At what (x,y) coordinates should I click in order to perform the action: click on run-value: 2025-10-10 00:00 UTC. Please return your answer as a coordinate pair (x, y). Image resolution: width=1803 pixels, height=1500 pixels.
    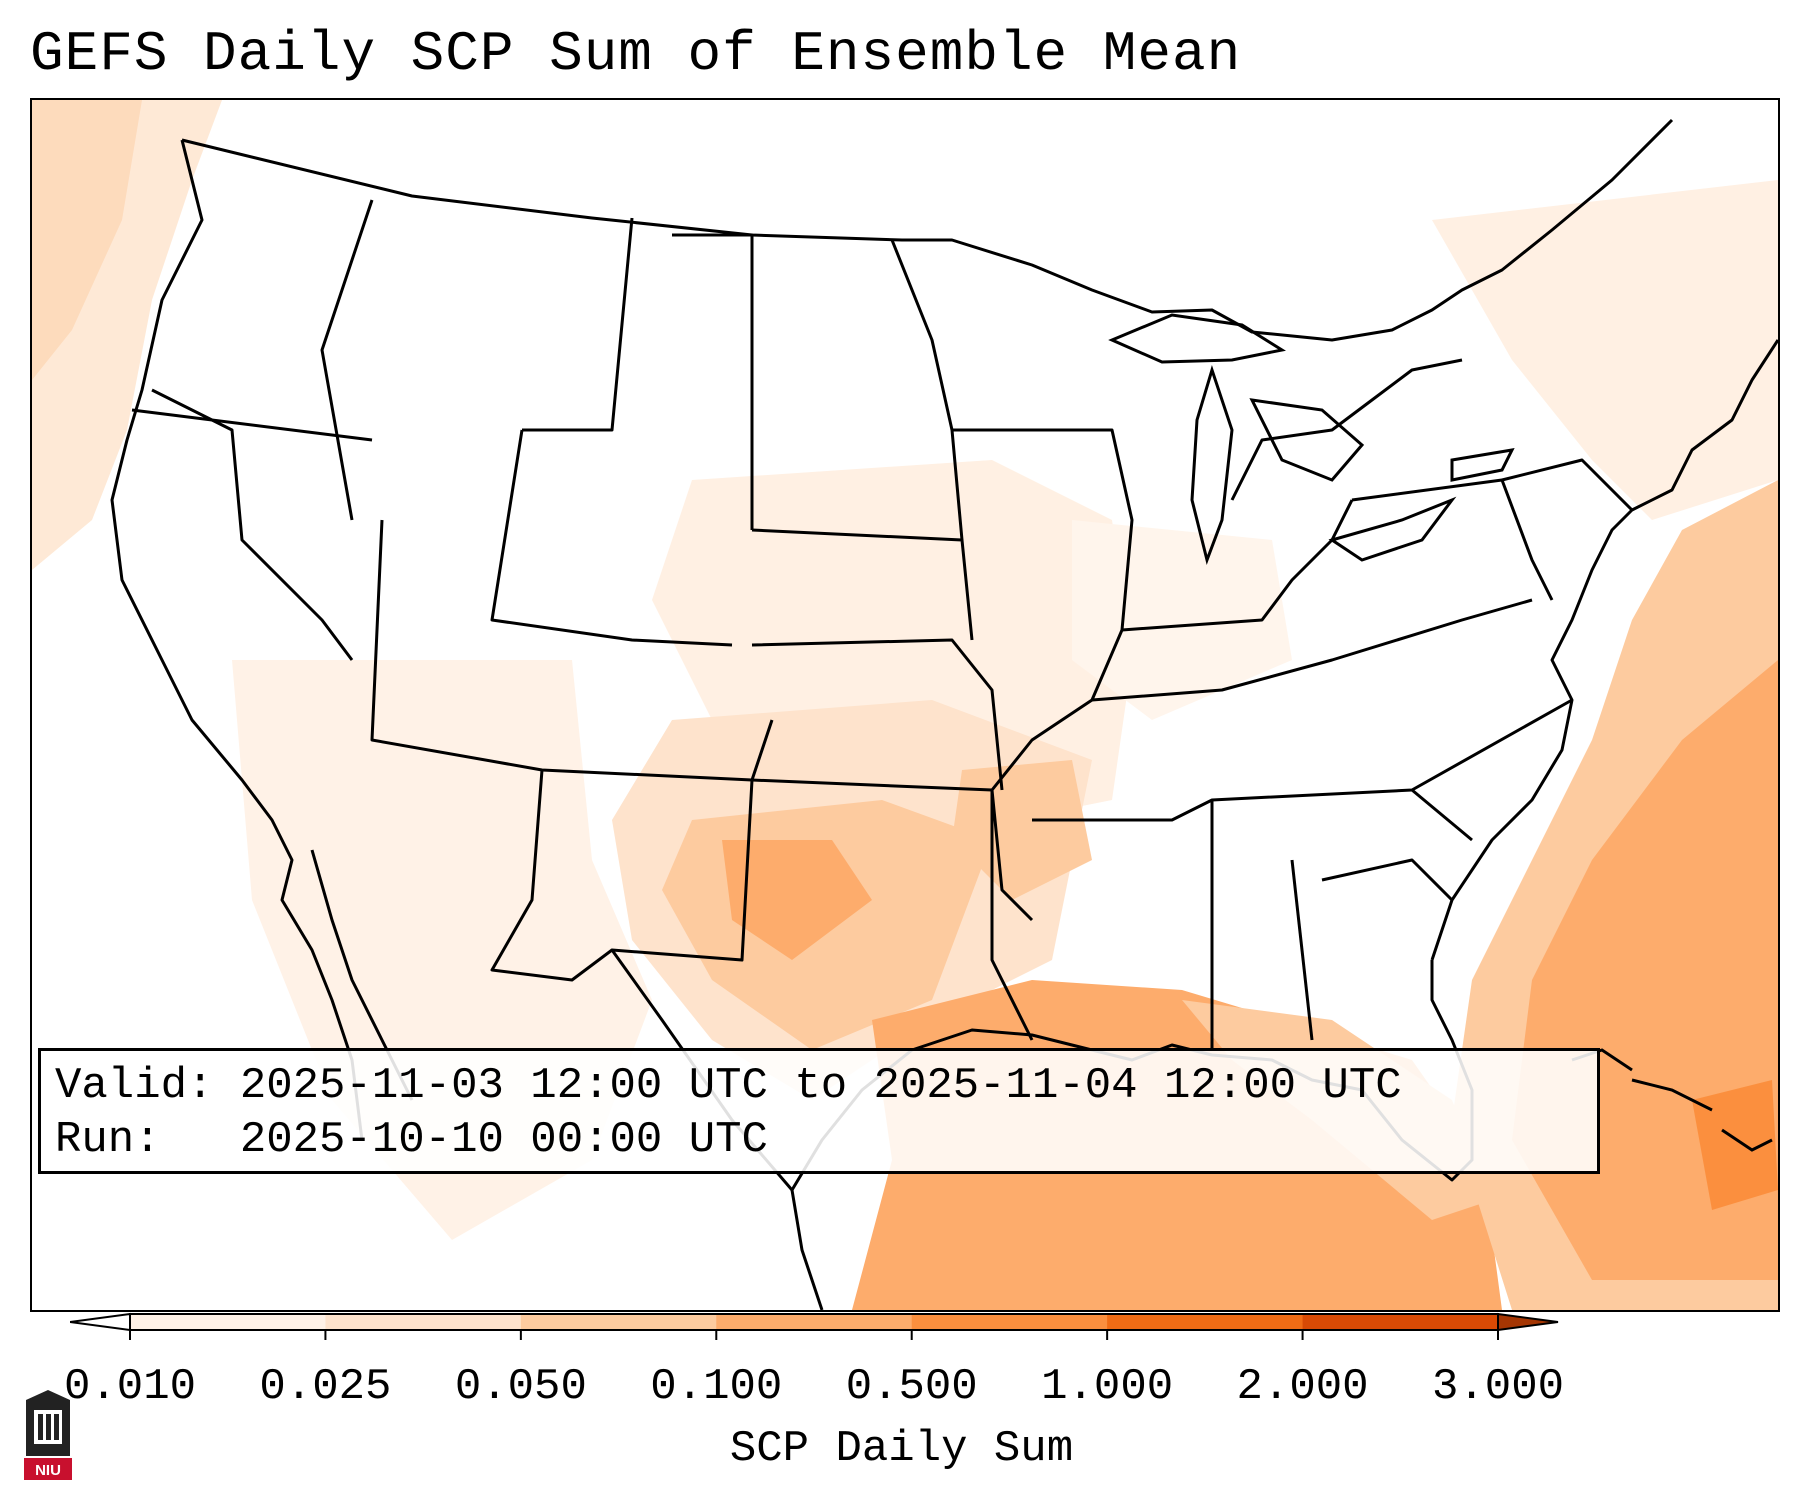
    Looking at the image, I should click on (503, 1140).